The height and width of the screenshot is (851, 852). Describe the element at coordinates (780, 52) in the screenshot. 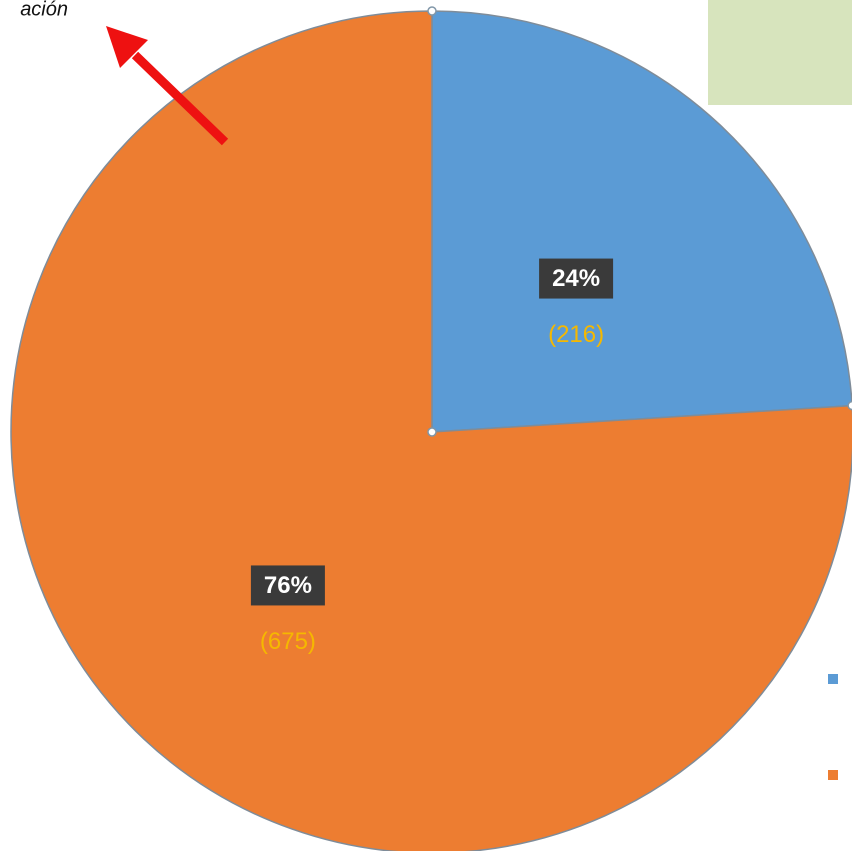

I see `note-box` at that location.